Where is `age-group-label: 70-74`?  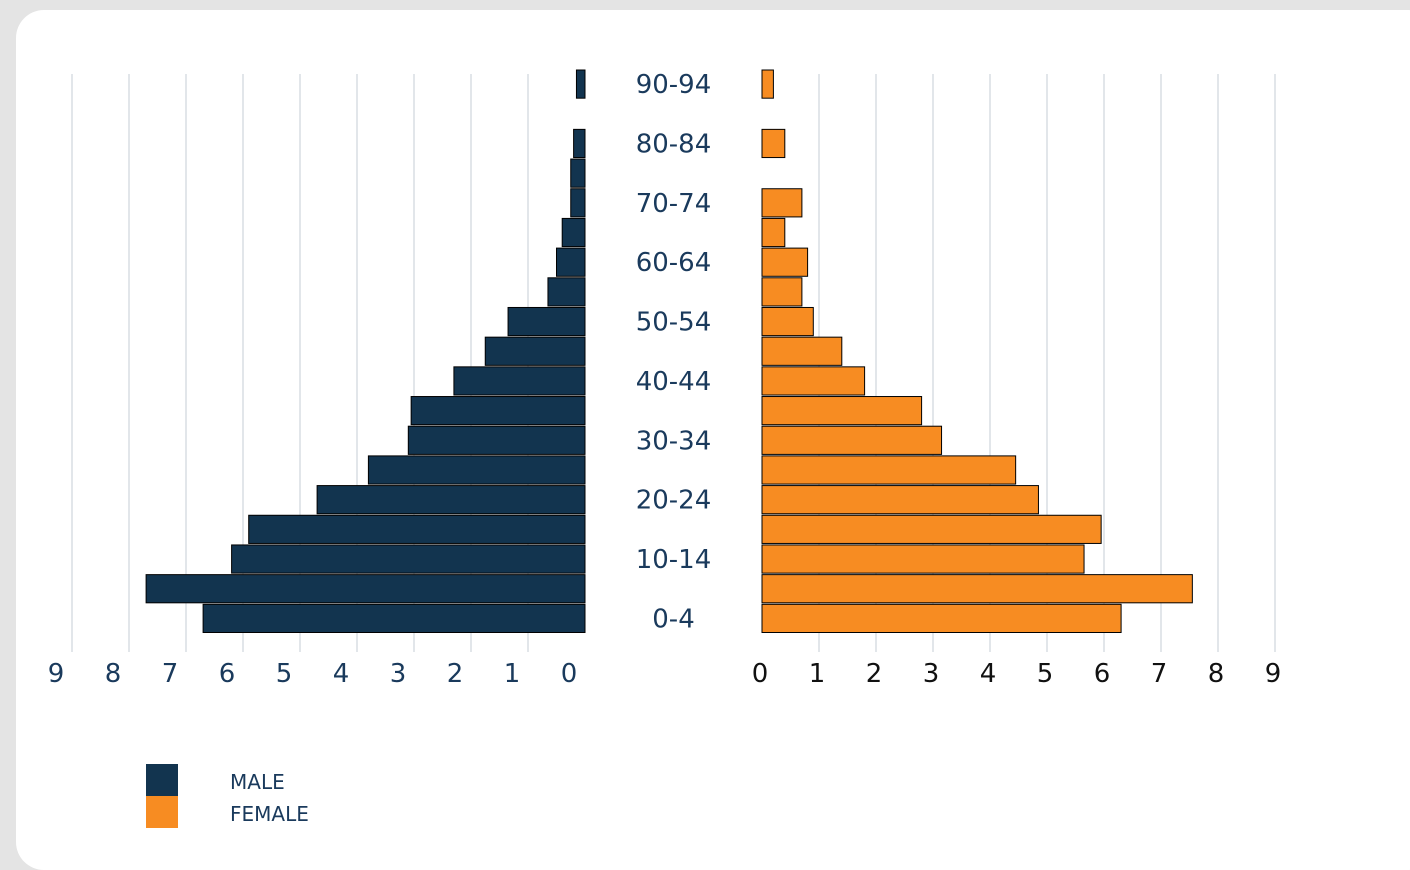
age-group-label: 70-74 is located at coordinates (674, 204).